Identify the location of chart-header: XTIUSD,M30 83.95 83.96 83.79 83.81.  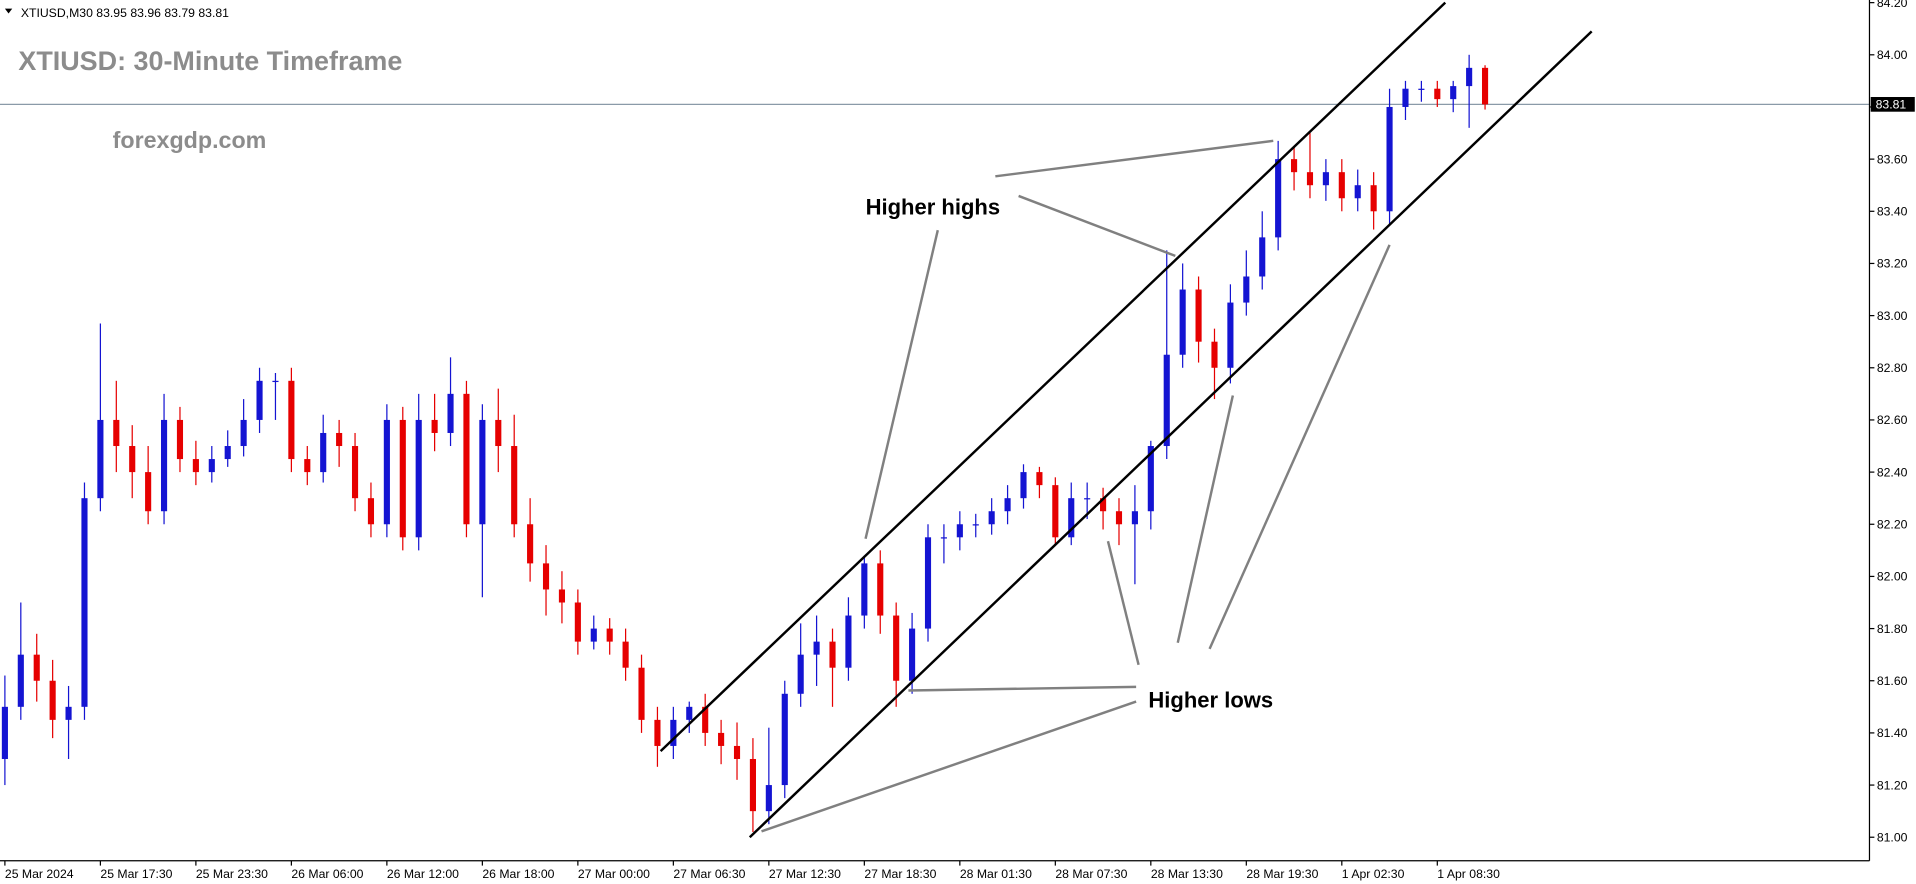
(125, 13).